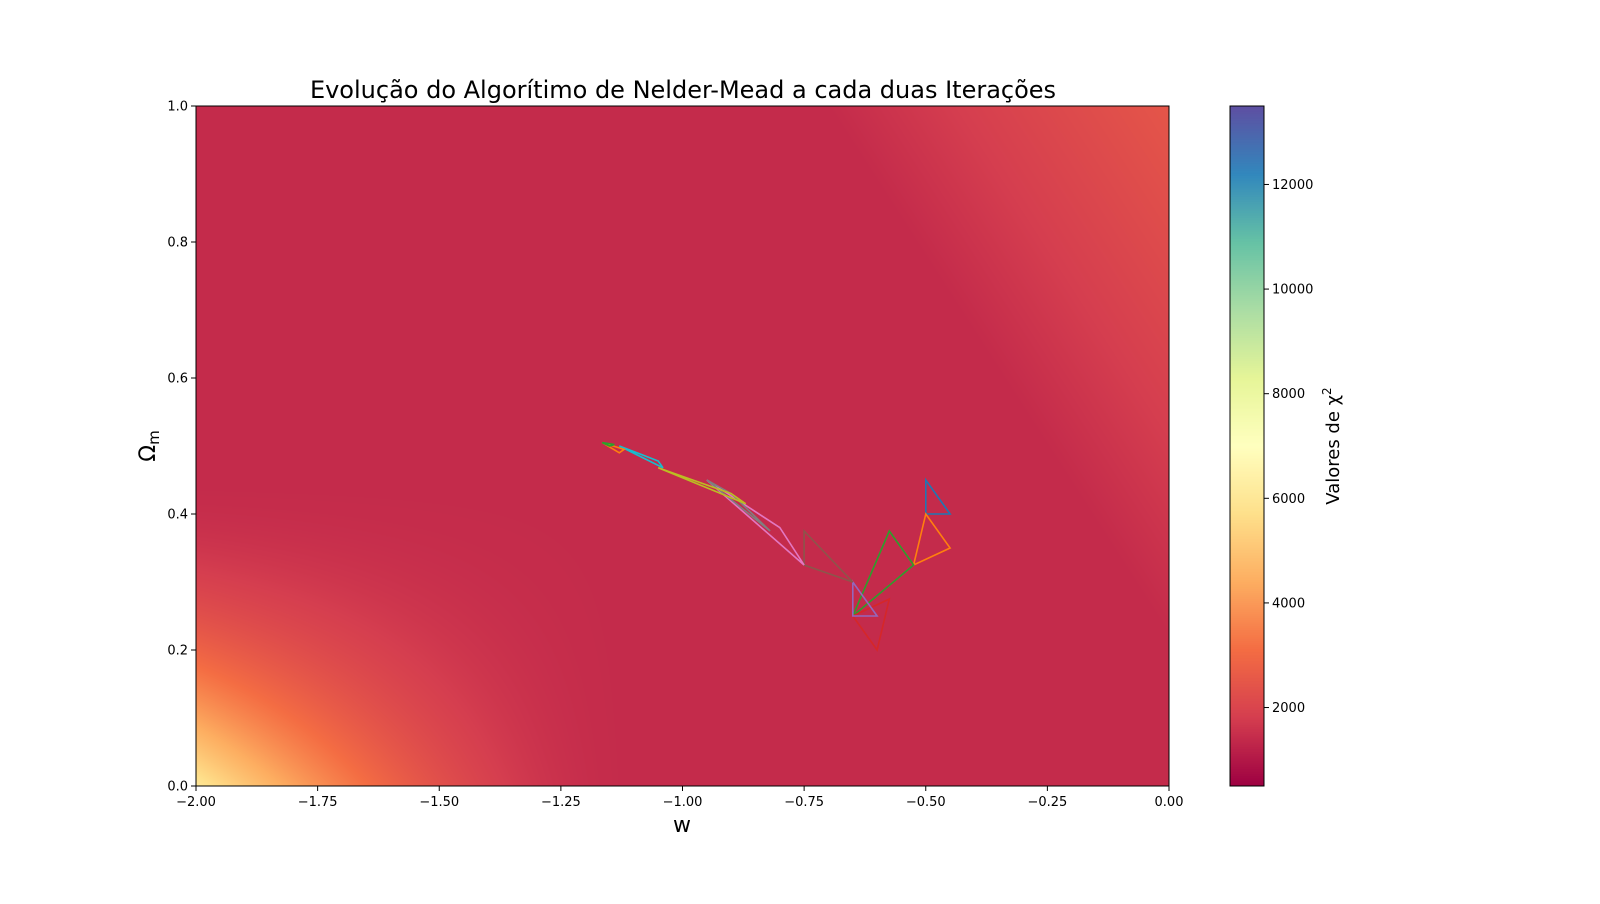  Describe the element at coordinates (1292, 290) in the screenshot. I see `colorbar-tick-label: 10000` at that location.